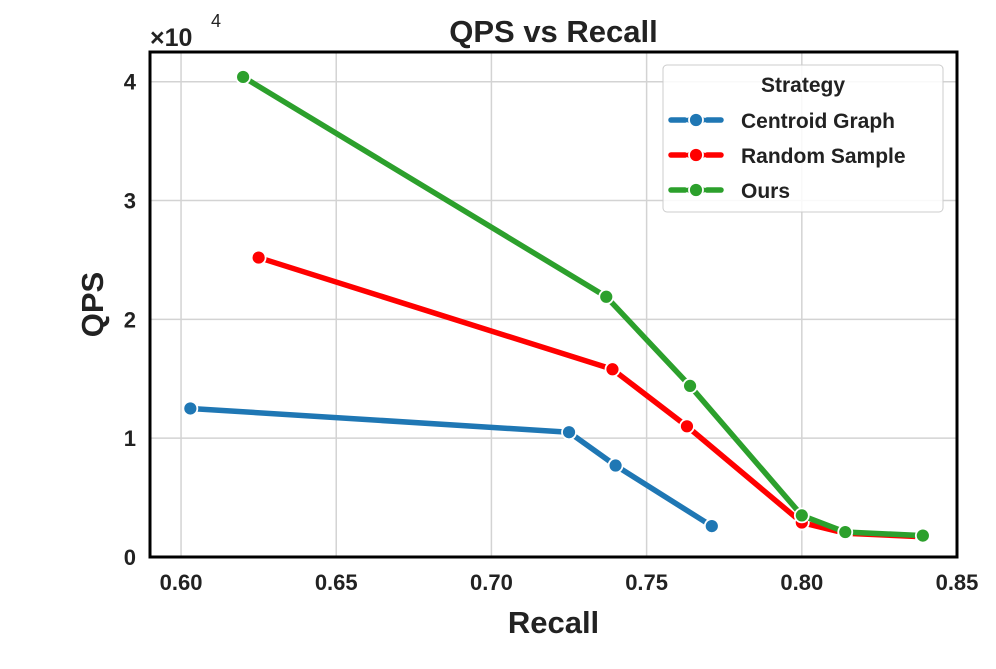 The image size is (996, 669). What do you see at coordinates (818, 121) in the screenshot?
I see `legend-label: Centroid Graph` at bounding box center [818, 121].